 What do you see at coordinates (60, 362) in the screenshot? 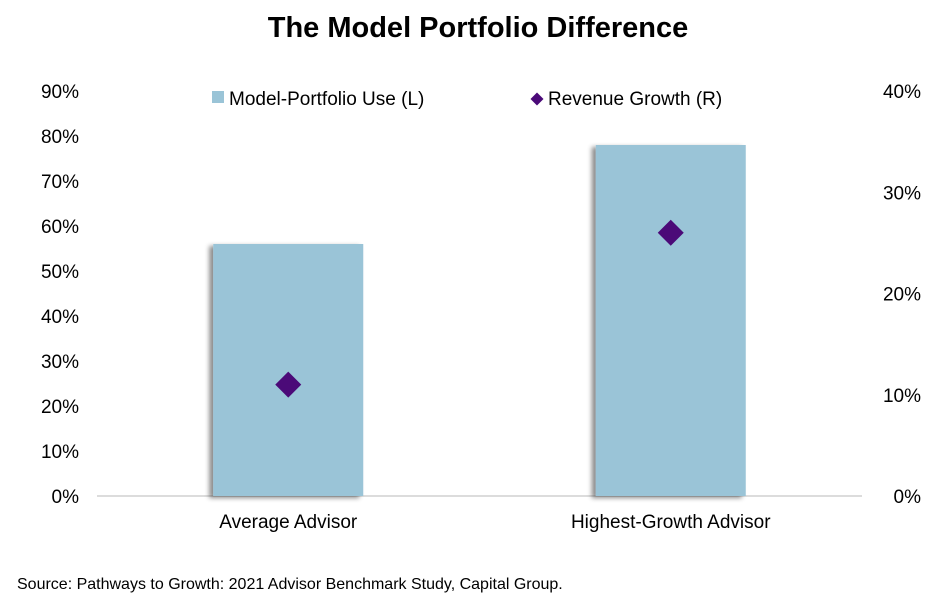
I see `left-tick-label: 30%` at bounding box center [60, 362].